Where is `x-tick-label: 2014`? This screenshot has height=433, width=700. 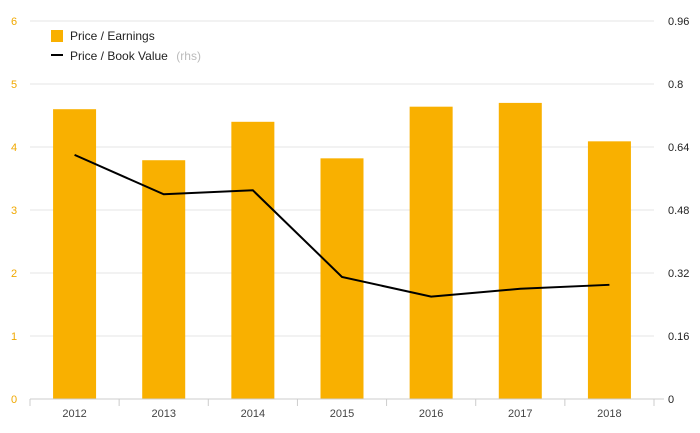
x-tick-label: 2014 is located at coordinates (253, 414).